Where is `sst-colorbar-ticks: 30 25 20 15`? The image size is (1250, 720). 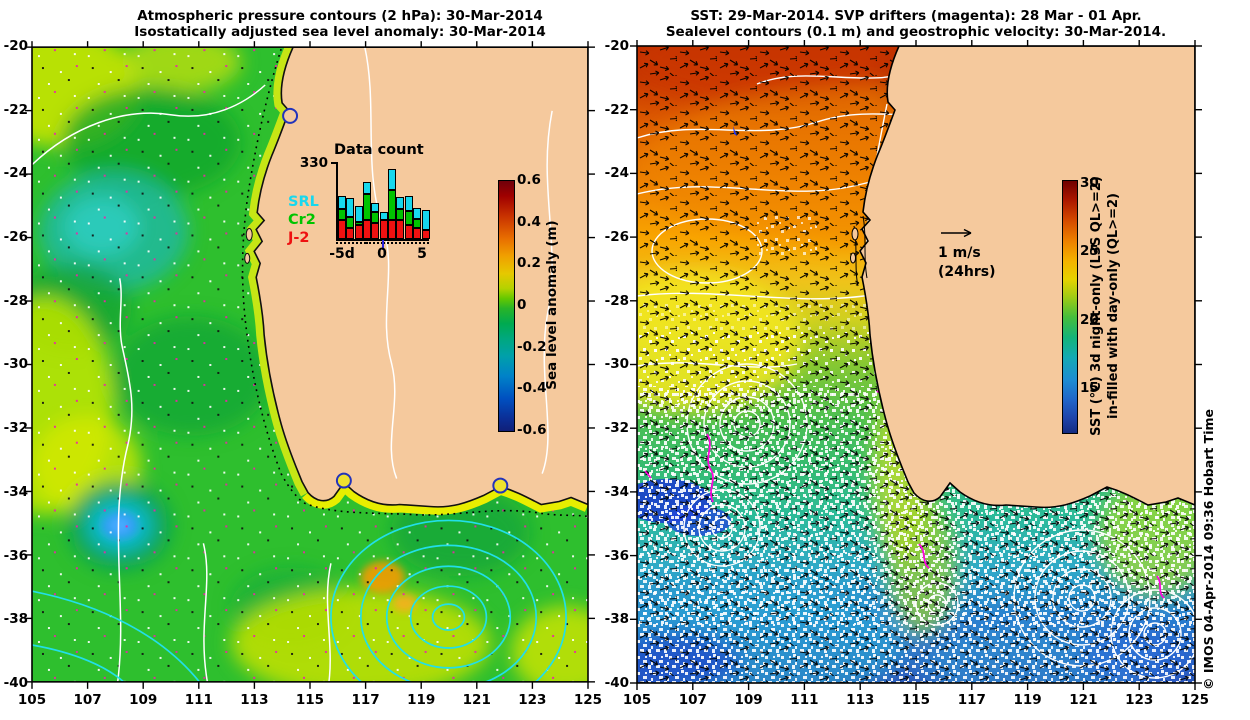
sst-colorbar-ticks: 30 25 20 15 is located at coordinates (1095, 285).